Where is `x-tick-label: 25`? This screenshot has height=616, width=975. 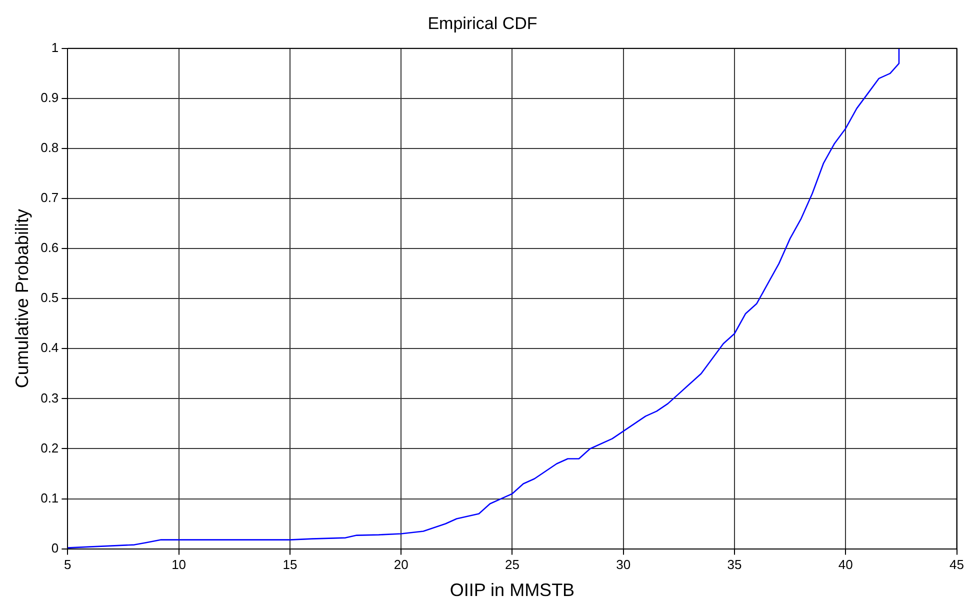 x-tick-label: 25 is located at coordinates (512, 564).